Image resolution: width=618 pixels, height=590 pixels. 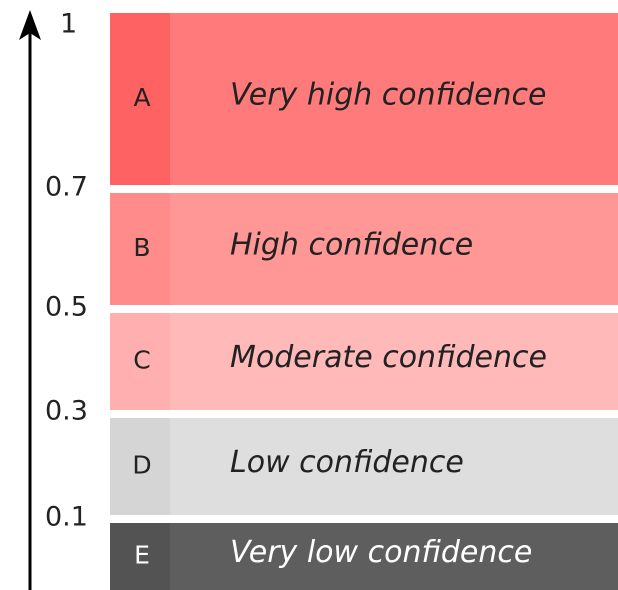 I want to click on band-label: Very high confidence, so click(x=388, y=95).